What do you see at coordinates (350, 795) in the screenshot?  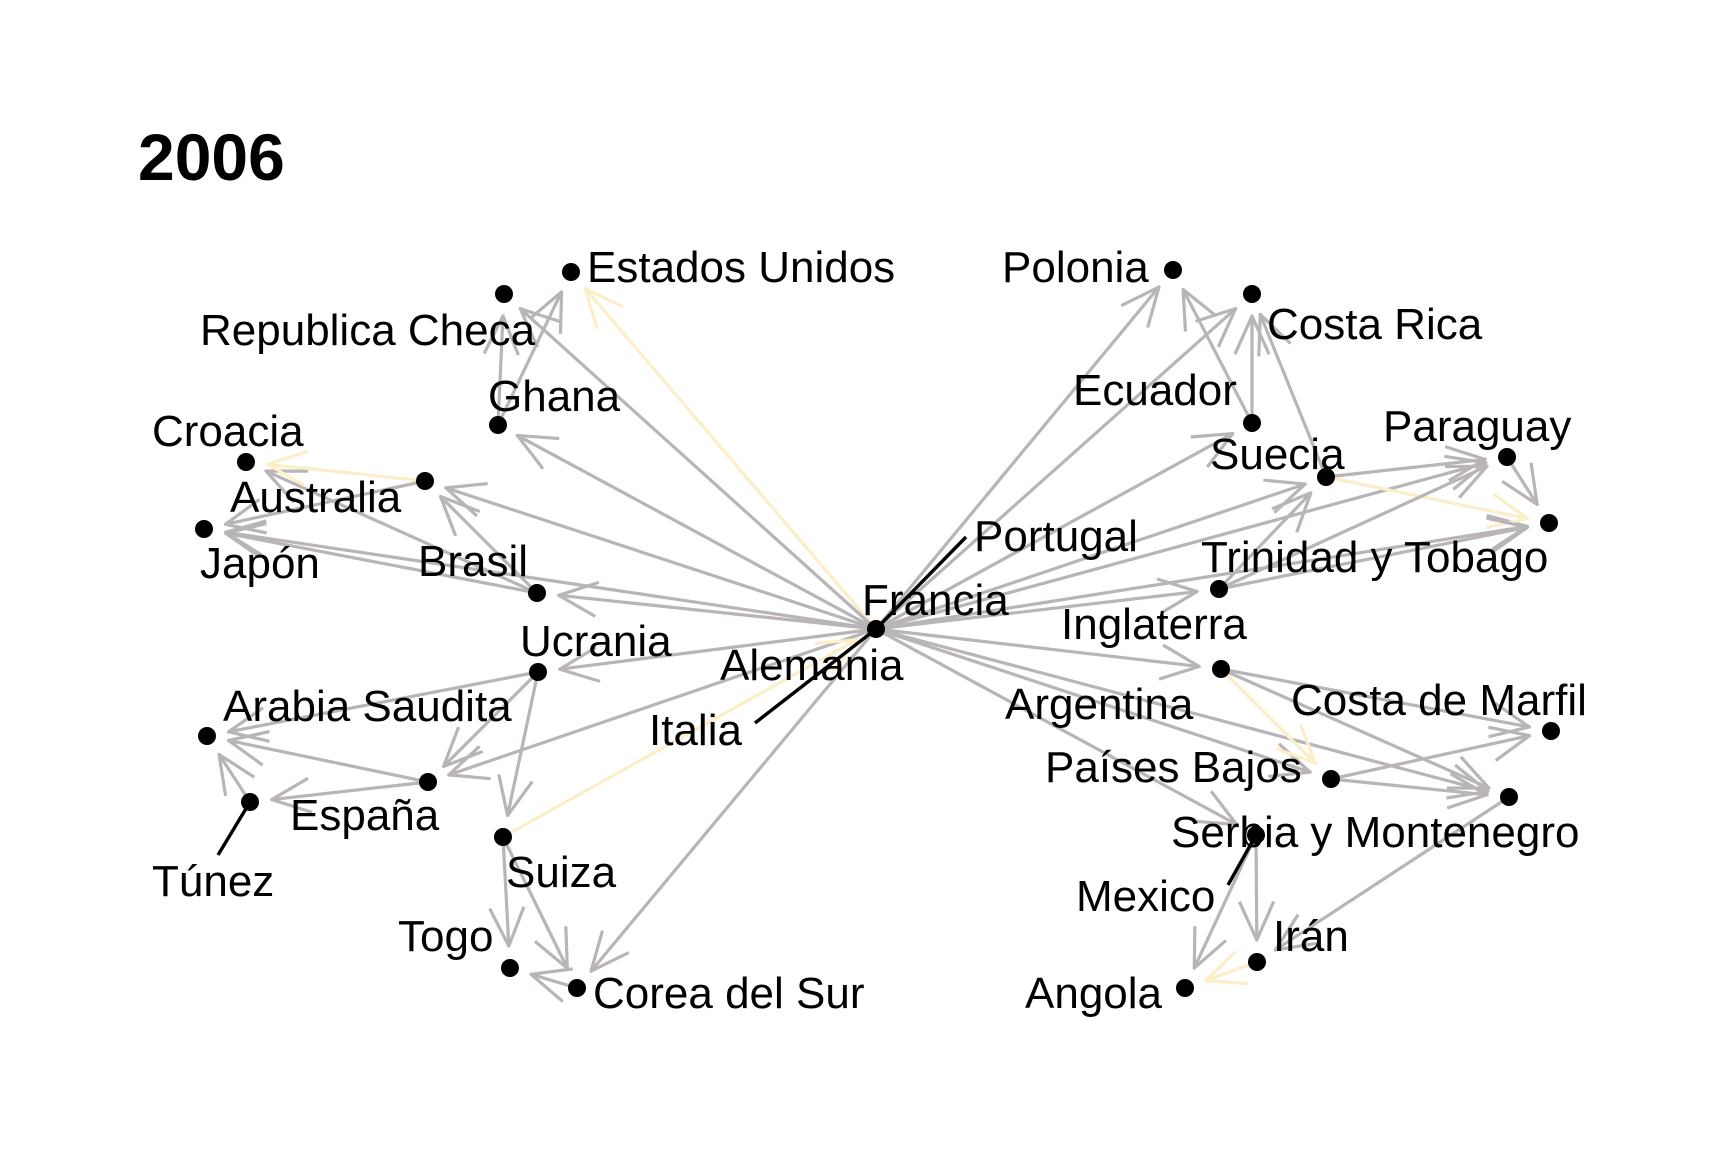 I see `edge-espana-to-tunez` at bounding box center [350, 795].